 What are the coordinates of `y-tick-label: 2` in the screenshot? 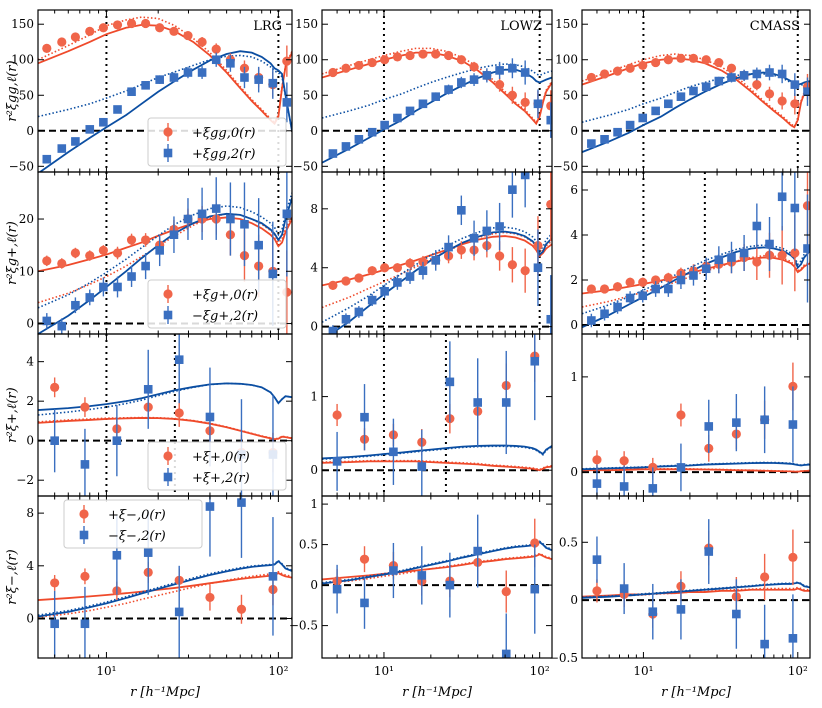 It's located at (574, 280).